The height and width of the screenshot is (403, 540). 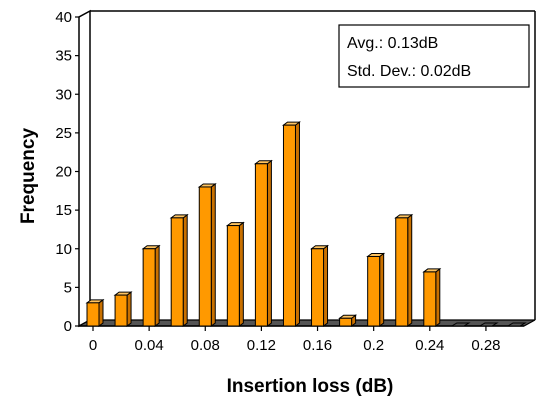 I want to click on x-tick-label: 0, so click(x=93, y=345).